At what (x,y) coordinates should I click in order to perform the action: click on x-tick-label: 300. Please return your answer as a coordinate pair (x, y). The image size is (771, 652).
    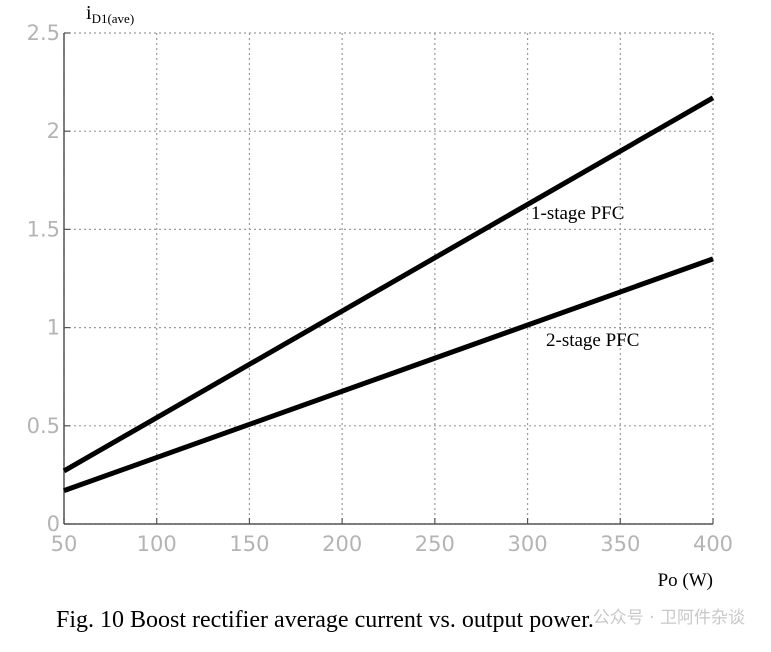
    Looking at the image, I should click on (528, 544).